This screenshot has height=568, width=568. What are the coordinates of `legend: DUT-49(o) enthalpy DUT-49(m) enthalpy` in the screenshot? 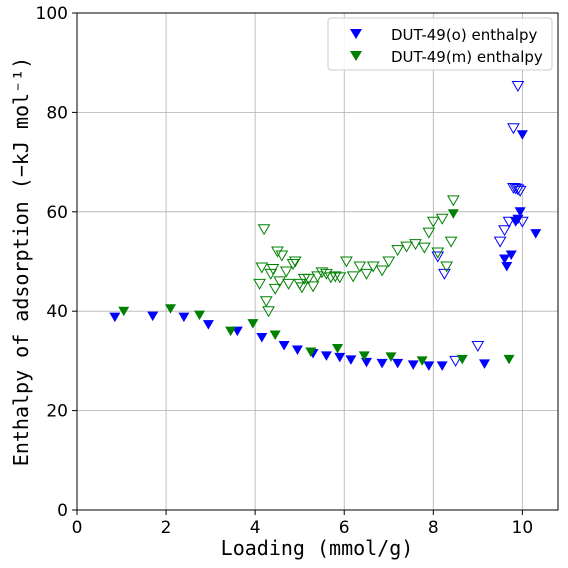 It's located at (440, 44).